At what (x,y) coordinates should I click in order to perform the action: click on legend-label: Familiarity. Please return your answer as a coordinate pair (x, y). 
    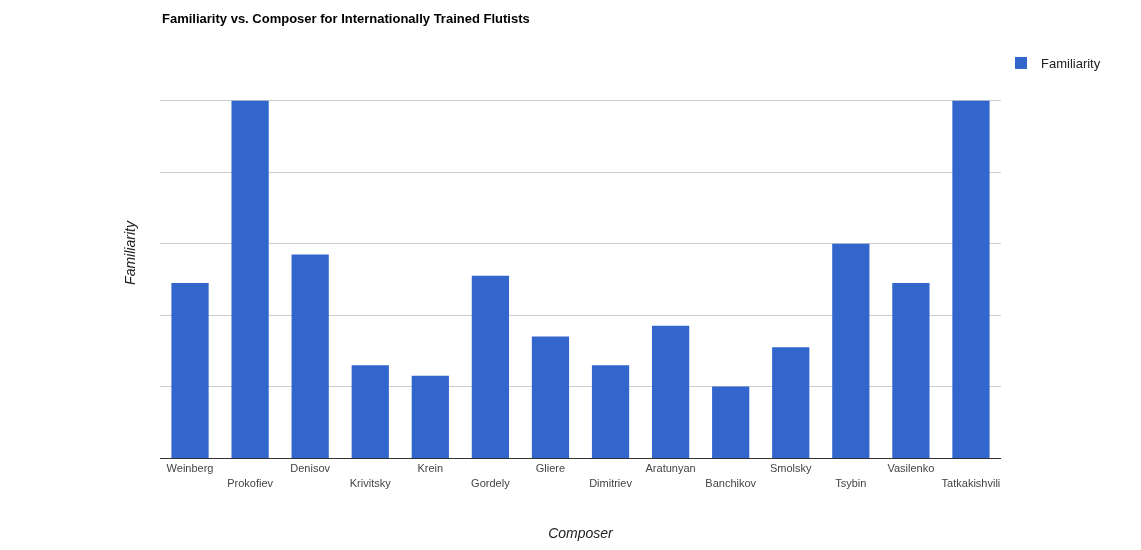
    Looking at the image, I should click on (1071, 64).